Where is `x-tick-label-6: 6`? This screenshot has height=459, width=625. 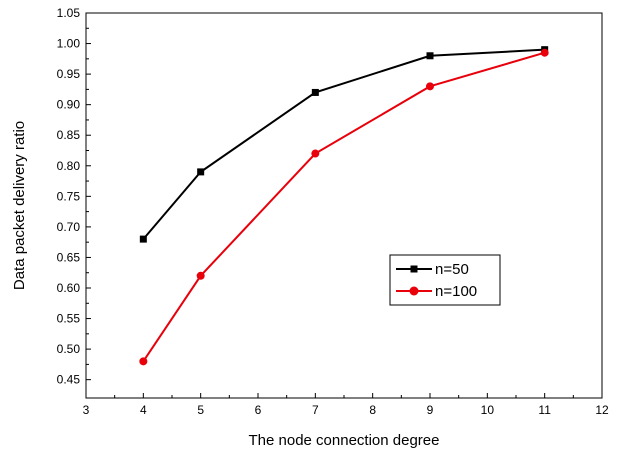
x-tick-label-6: 6 is located at coordinates (258, 410).